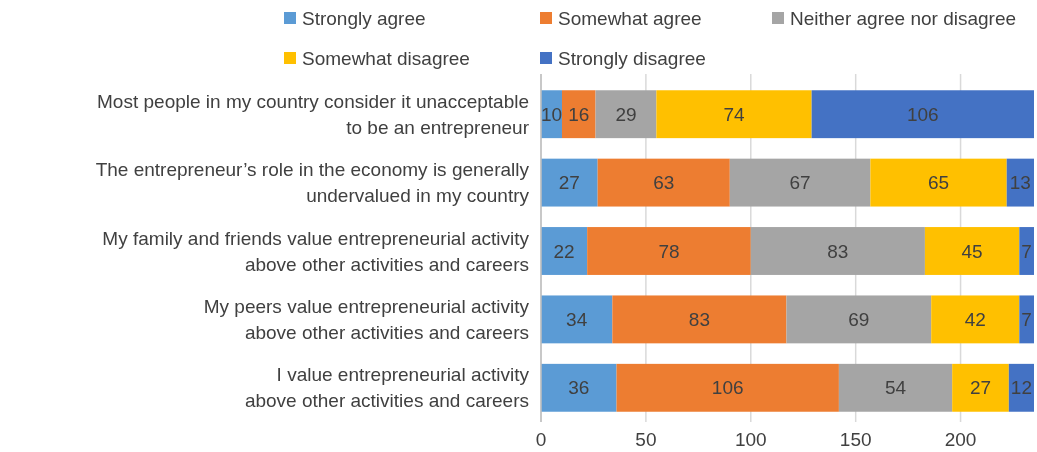 This screenshot has height=452, width=1037. Describe the element at coordinates (632, 58) in the screenshot. I see `legend-label: Strongly disagree` at that location.